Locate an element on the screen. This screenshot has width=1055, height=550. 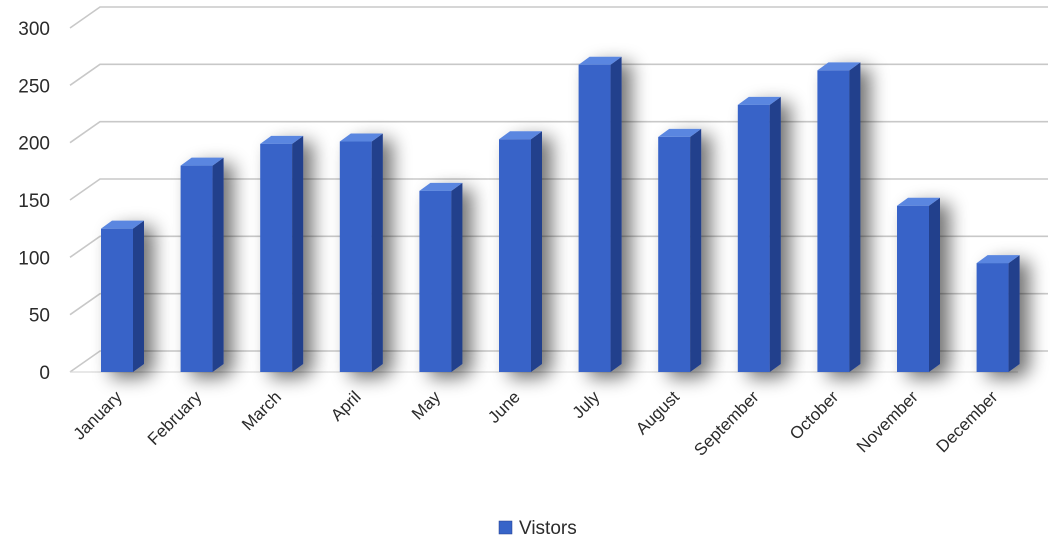
x-tick-label: May is located at coordinates (426, 405).